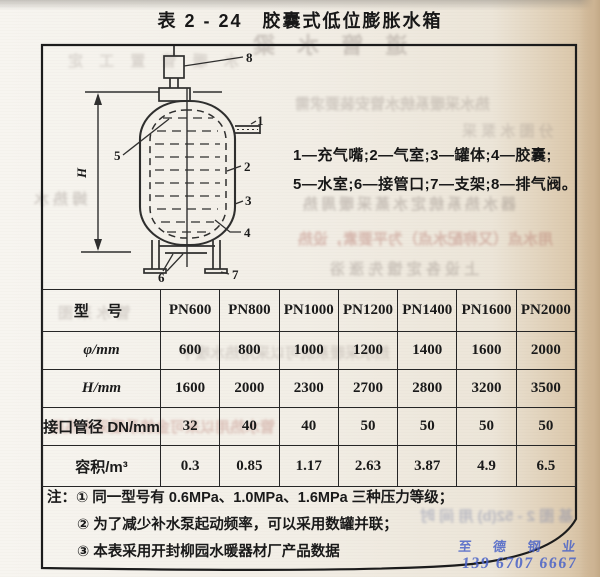 The width and height of the screenshot is (600, 577). What do you see at coordinates (486, 310) in the screenshot?
I see `model-cell: PN1600` at bounding box center [486, 310].